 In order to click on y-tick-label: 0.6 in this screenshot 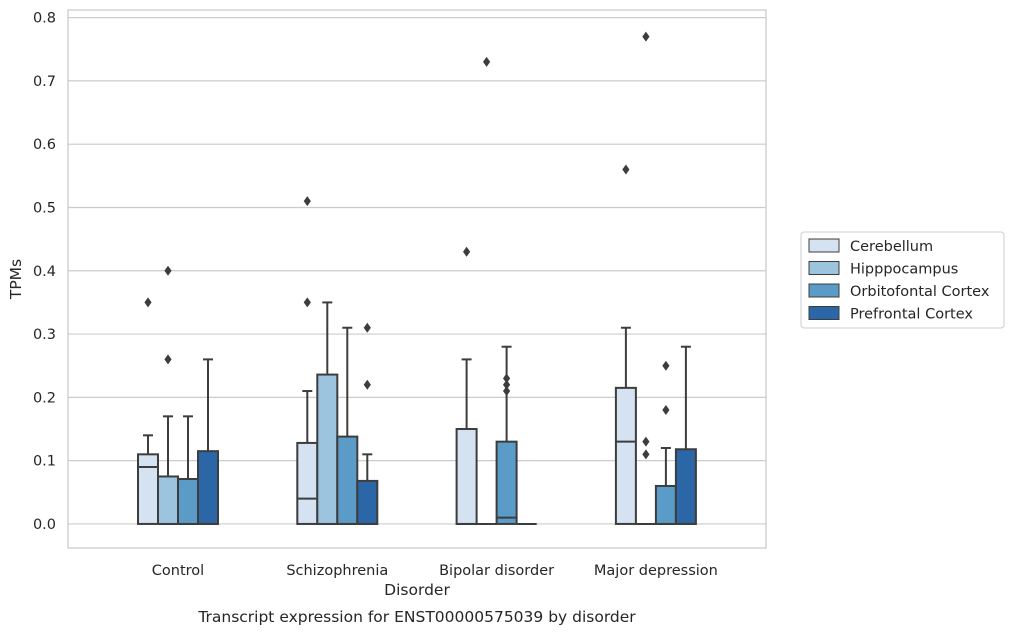, I will do `click(44, 145)`.